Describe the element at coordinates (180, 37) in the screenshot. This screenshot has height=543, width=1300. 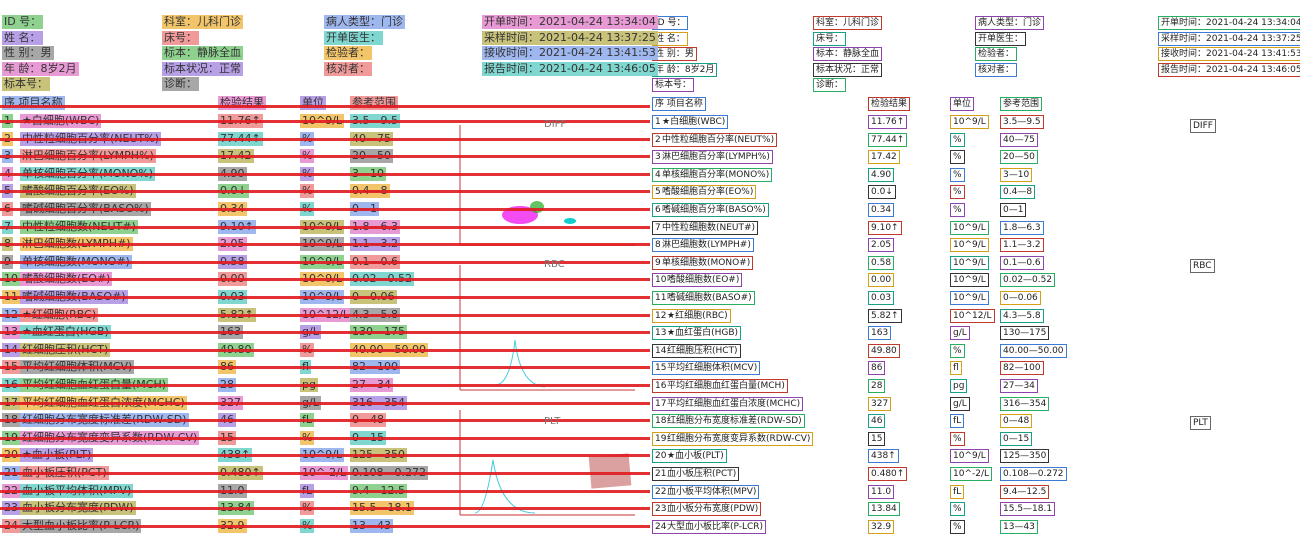
I see `header-field: 床号：` at that location.